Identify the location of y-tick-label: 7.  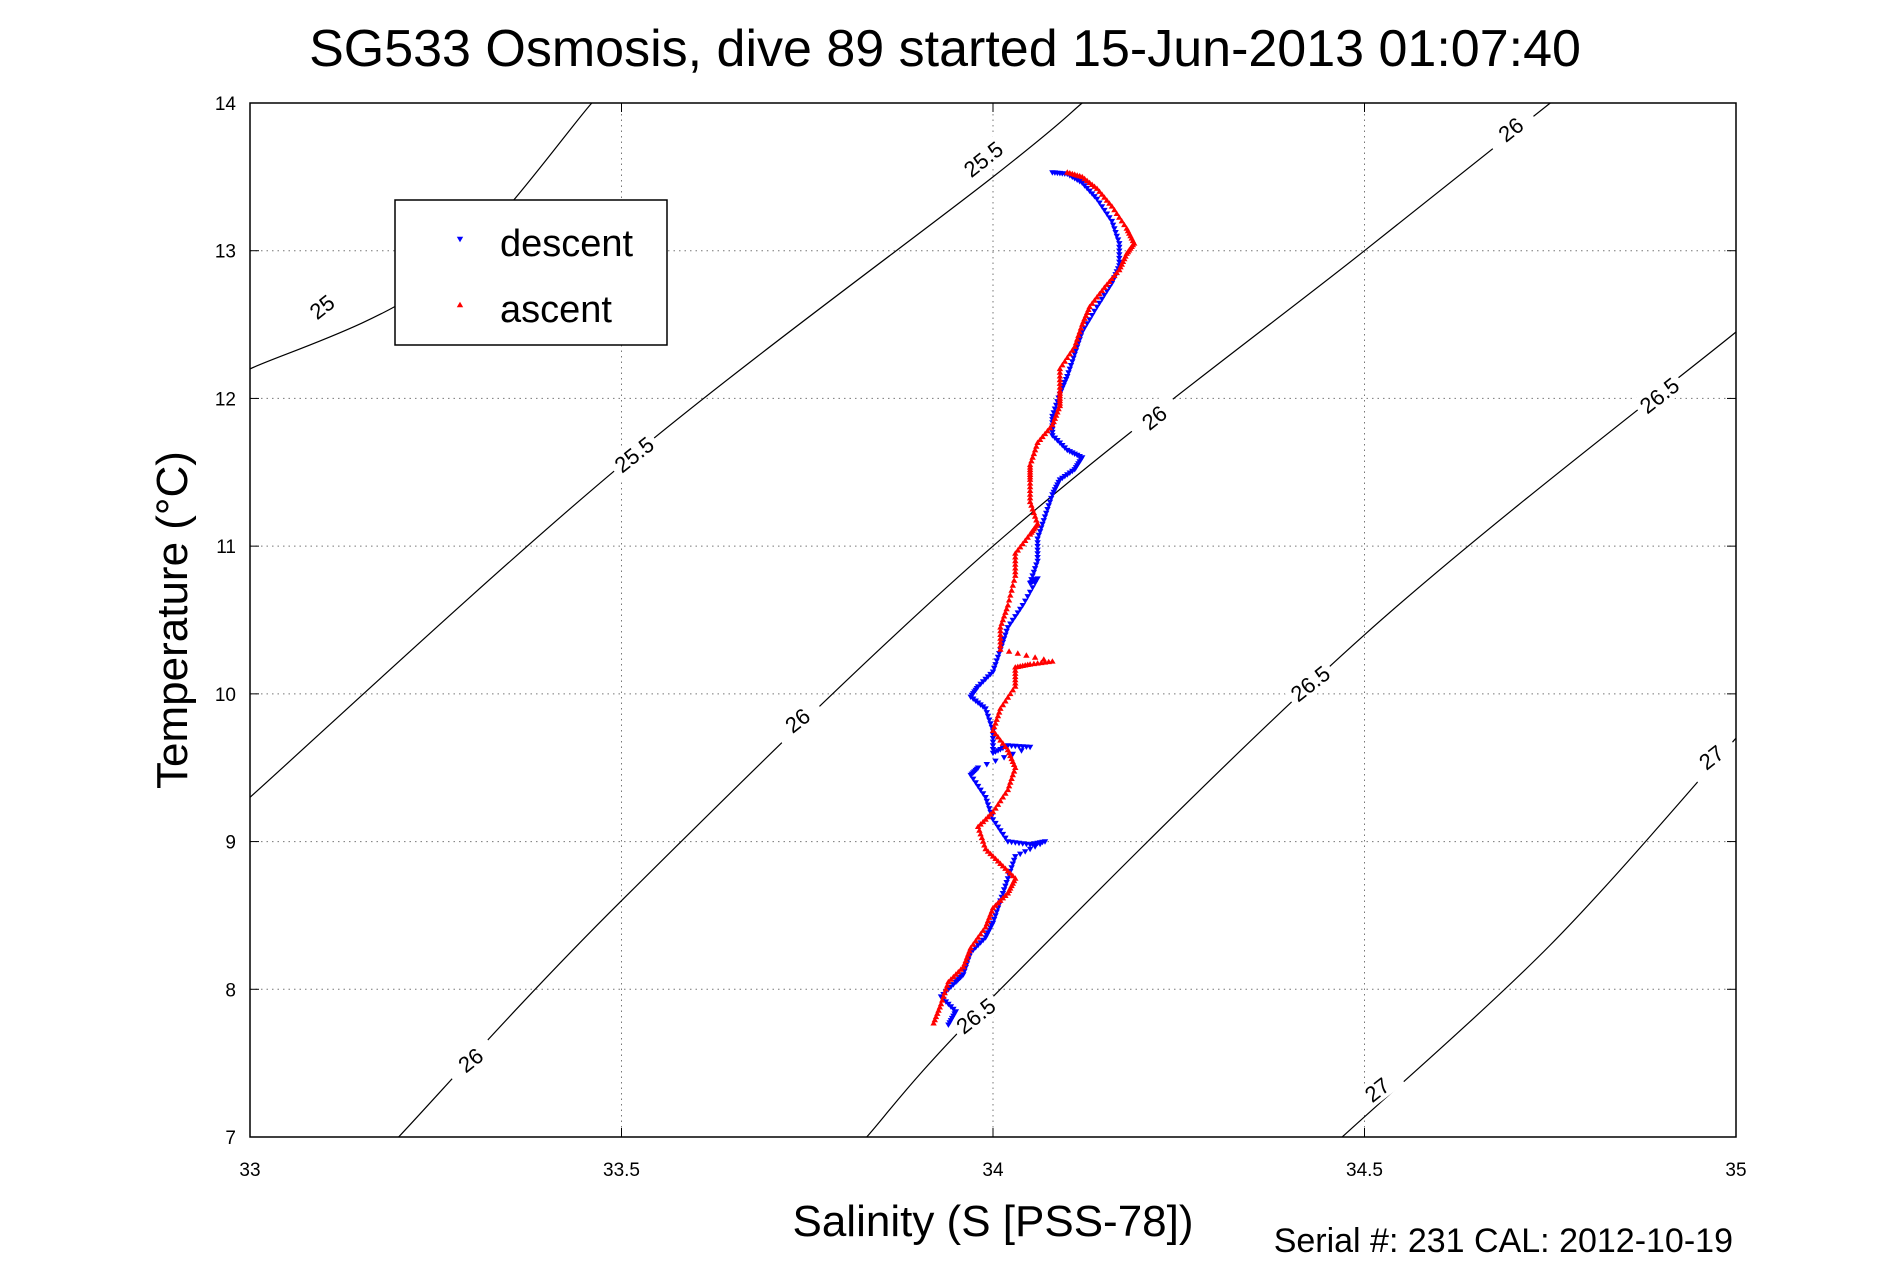
(230, 1138).